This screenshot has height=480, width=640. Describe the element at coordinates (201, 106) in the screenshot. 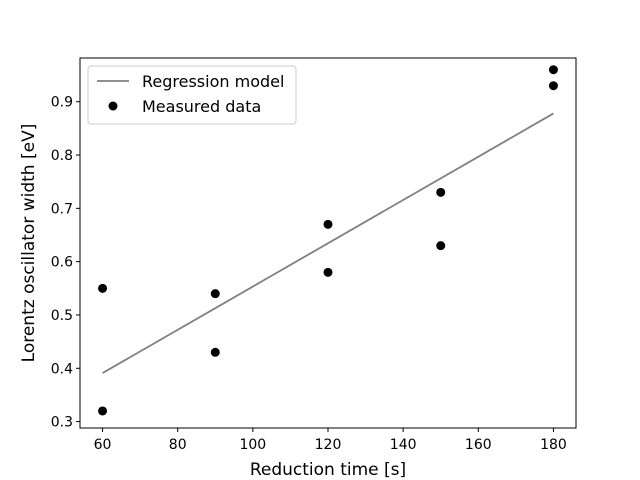

I see `legend-entry-measured: Measured data` at that location.